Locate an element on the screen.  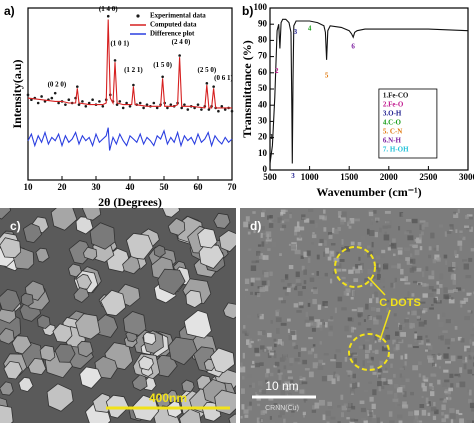
x-tick-label: 2000 is located at coordinates (389, 177).